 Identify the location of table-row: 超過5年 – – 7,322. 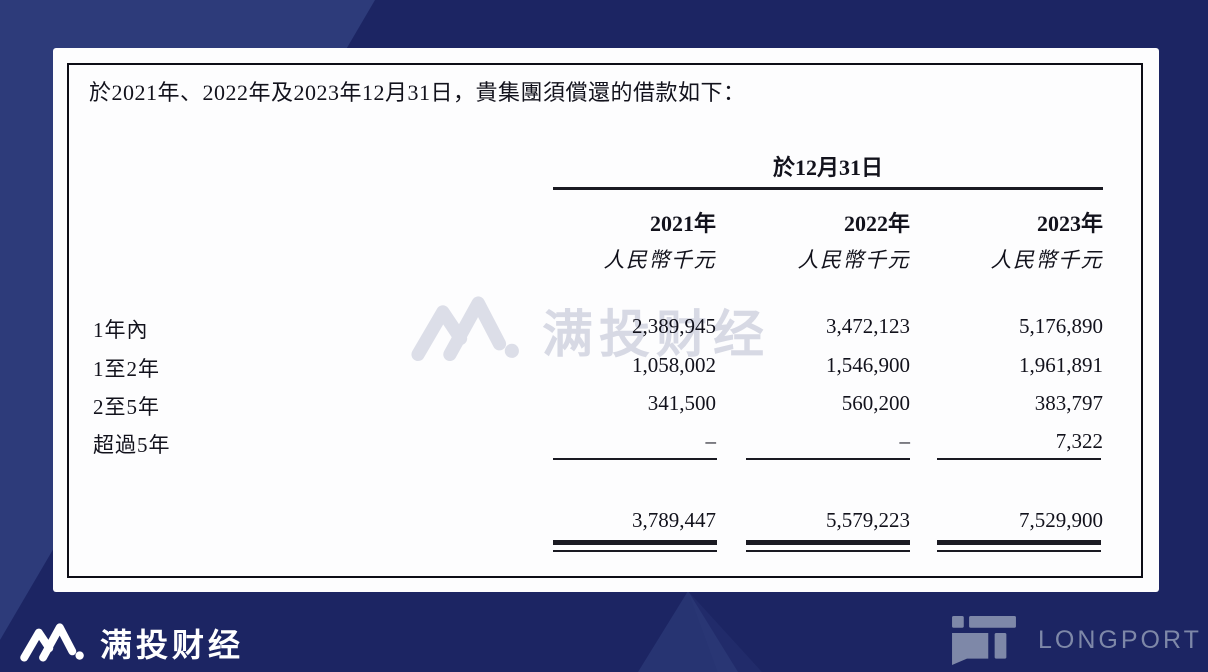
(606, 443).